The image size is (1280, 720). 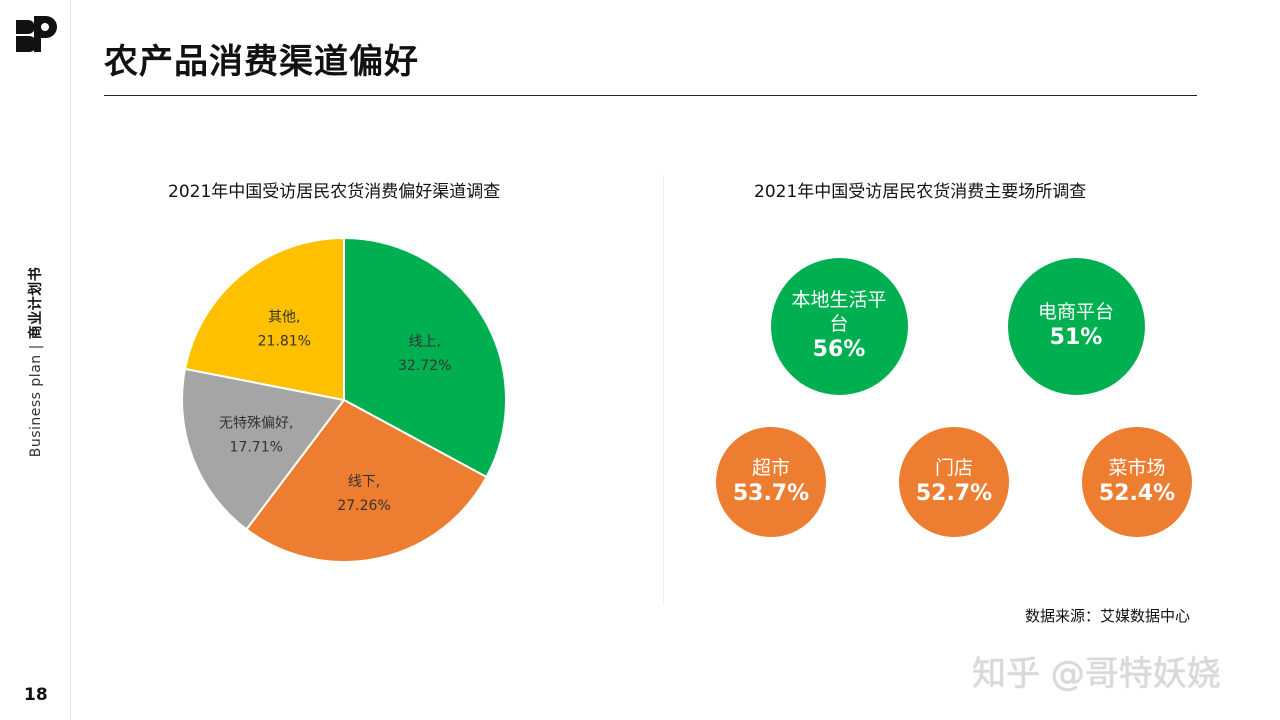 I want to click on bubble-name-4: 菜市场, so click(x=1137, y=468).